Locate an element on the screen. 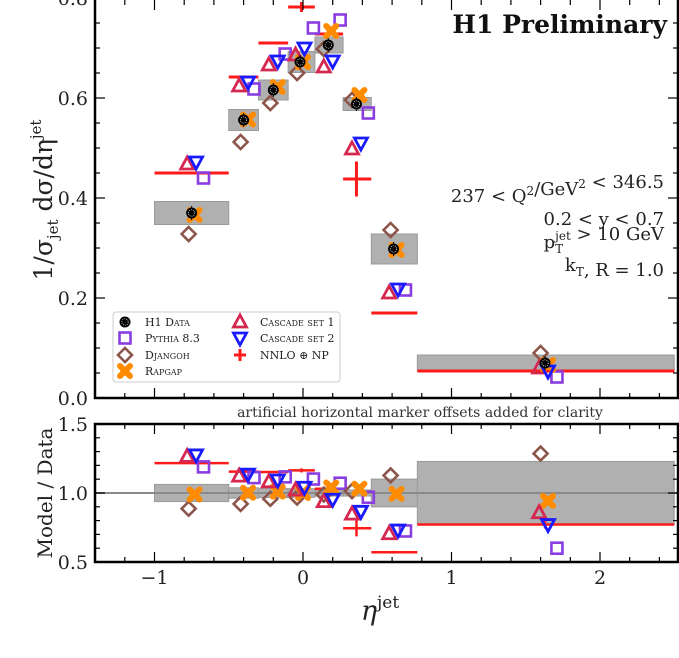  legend-cascade-set-2-marker is located at coordinates (240, 339).